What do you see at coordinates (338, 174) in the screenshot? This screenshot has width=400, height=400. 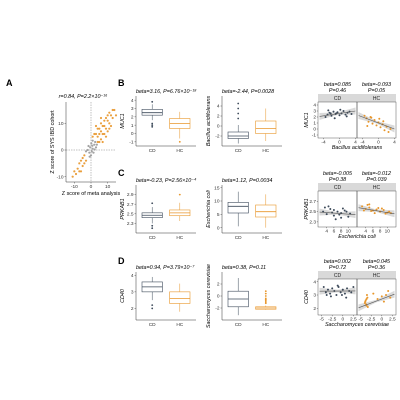 I see `facet-stat: beta=-0.005` at bounding box center [338, 174].